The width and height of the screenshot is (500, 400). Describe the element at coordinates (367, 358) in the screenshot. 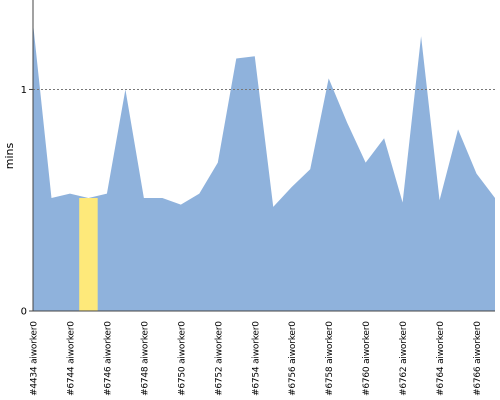

I see `x-tick-label: #6760 aiworker0` at that location.